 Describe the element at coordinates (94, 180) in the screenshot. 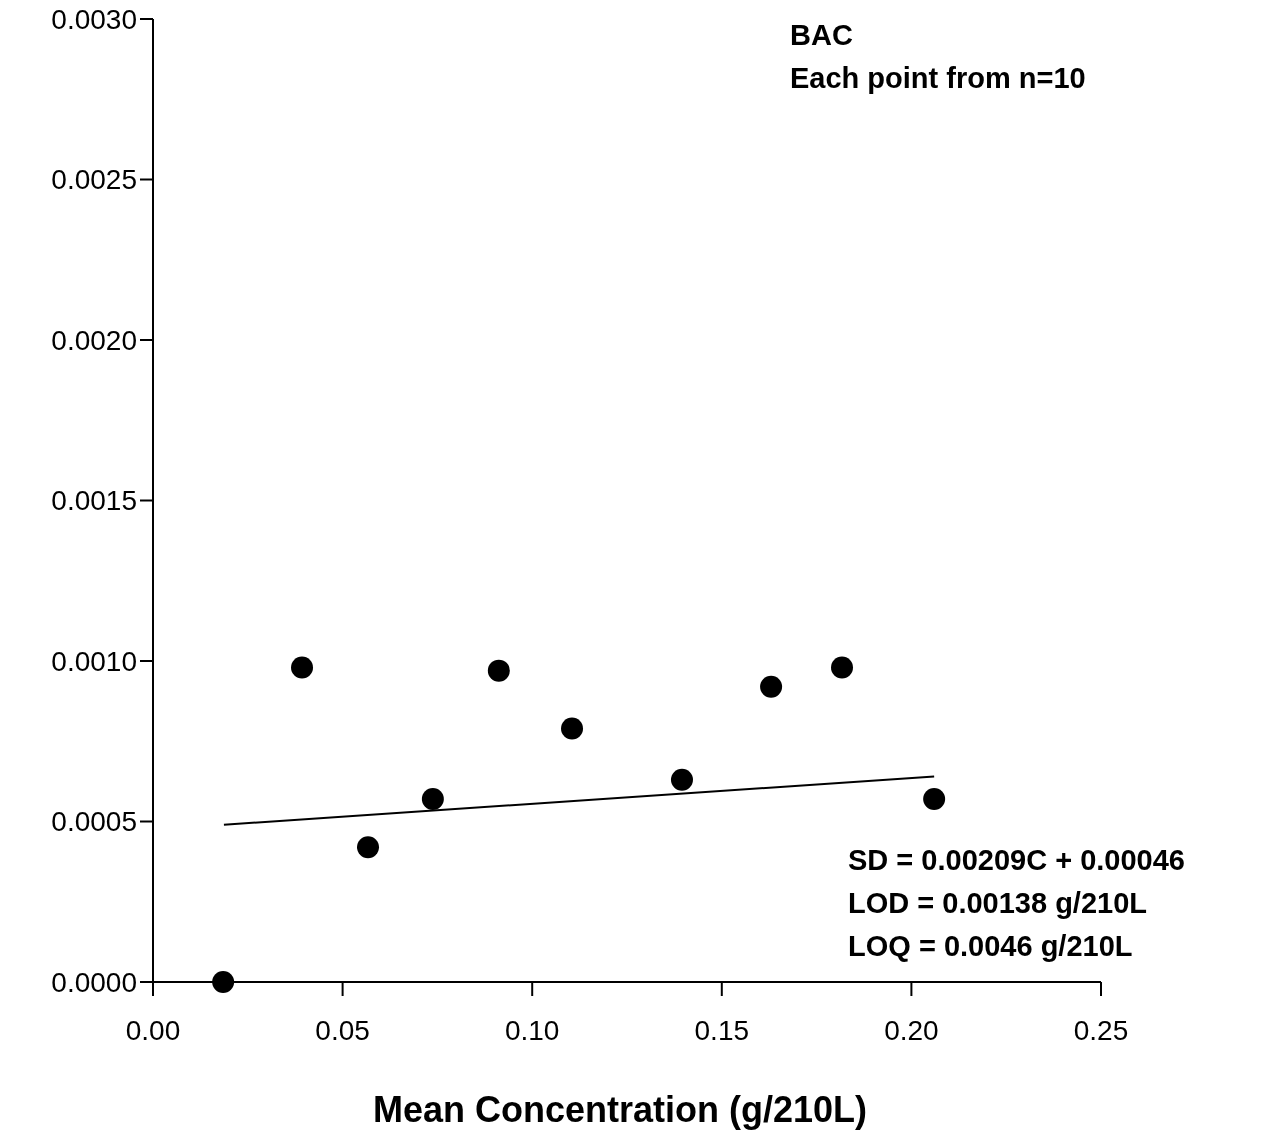

I see `y-tick-label: 0.0025` at that location.